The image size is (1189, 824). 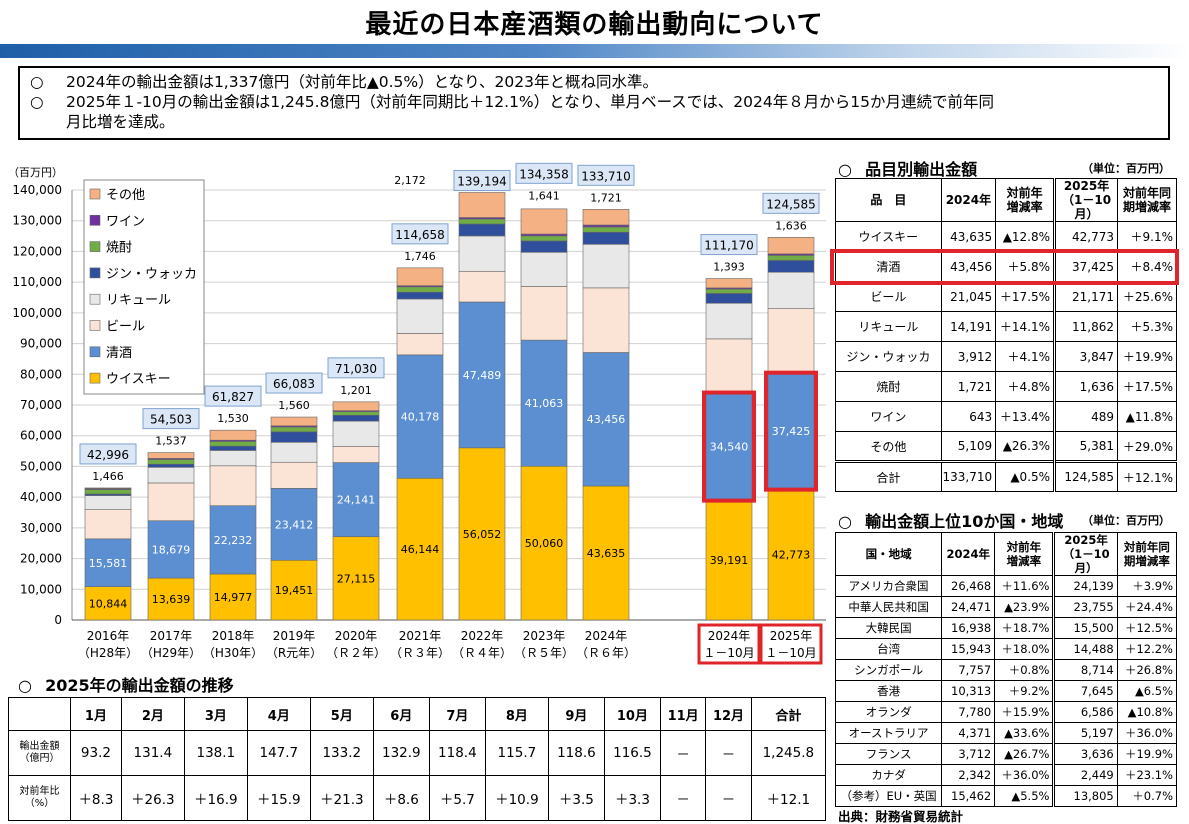 I want to click on month-header-cell: 7月, so click(x=457, y=714).